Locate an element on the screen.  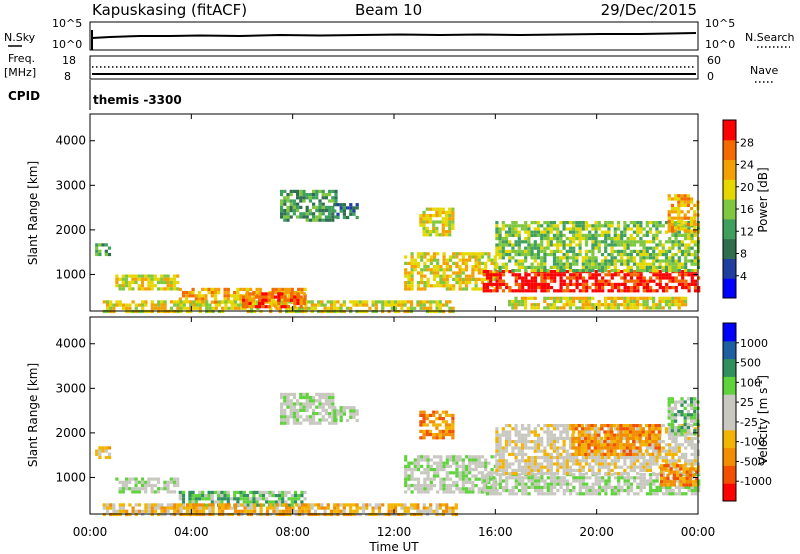
power-colorbar-swatch is located at coordinates (729, 288).